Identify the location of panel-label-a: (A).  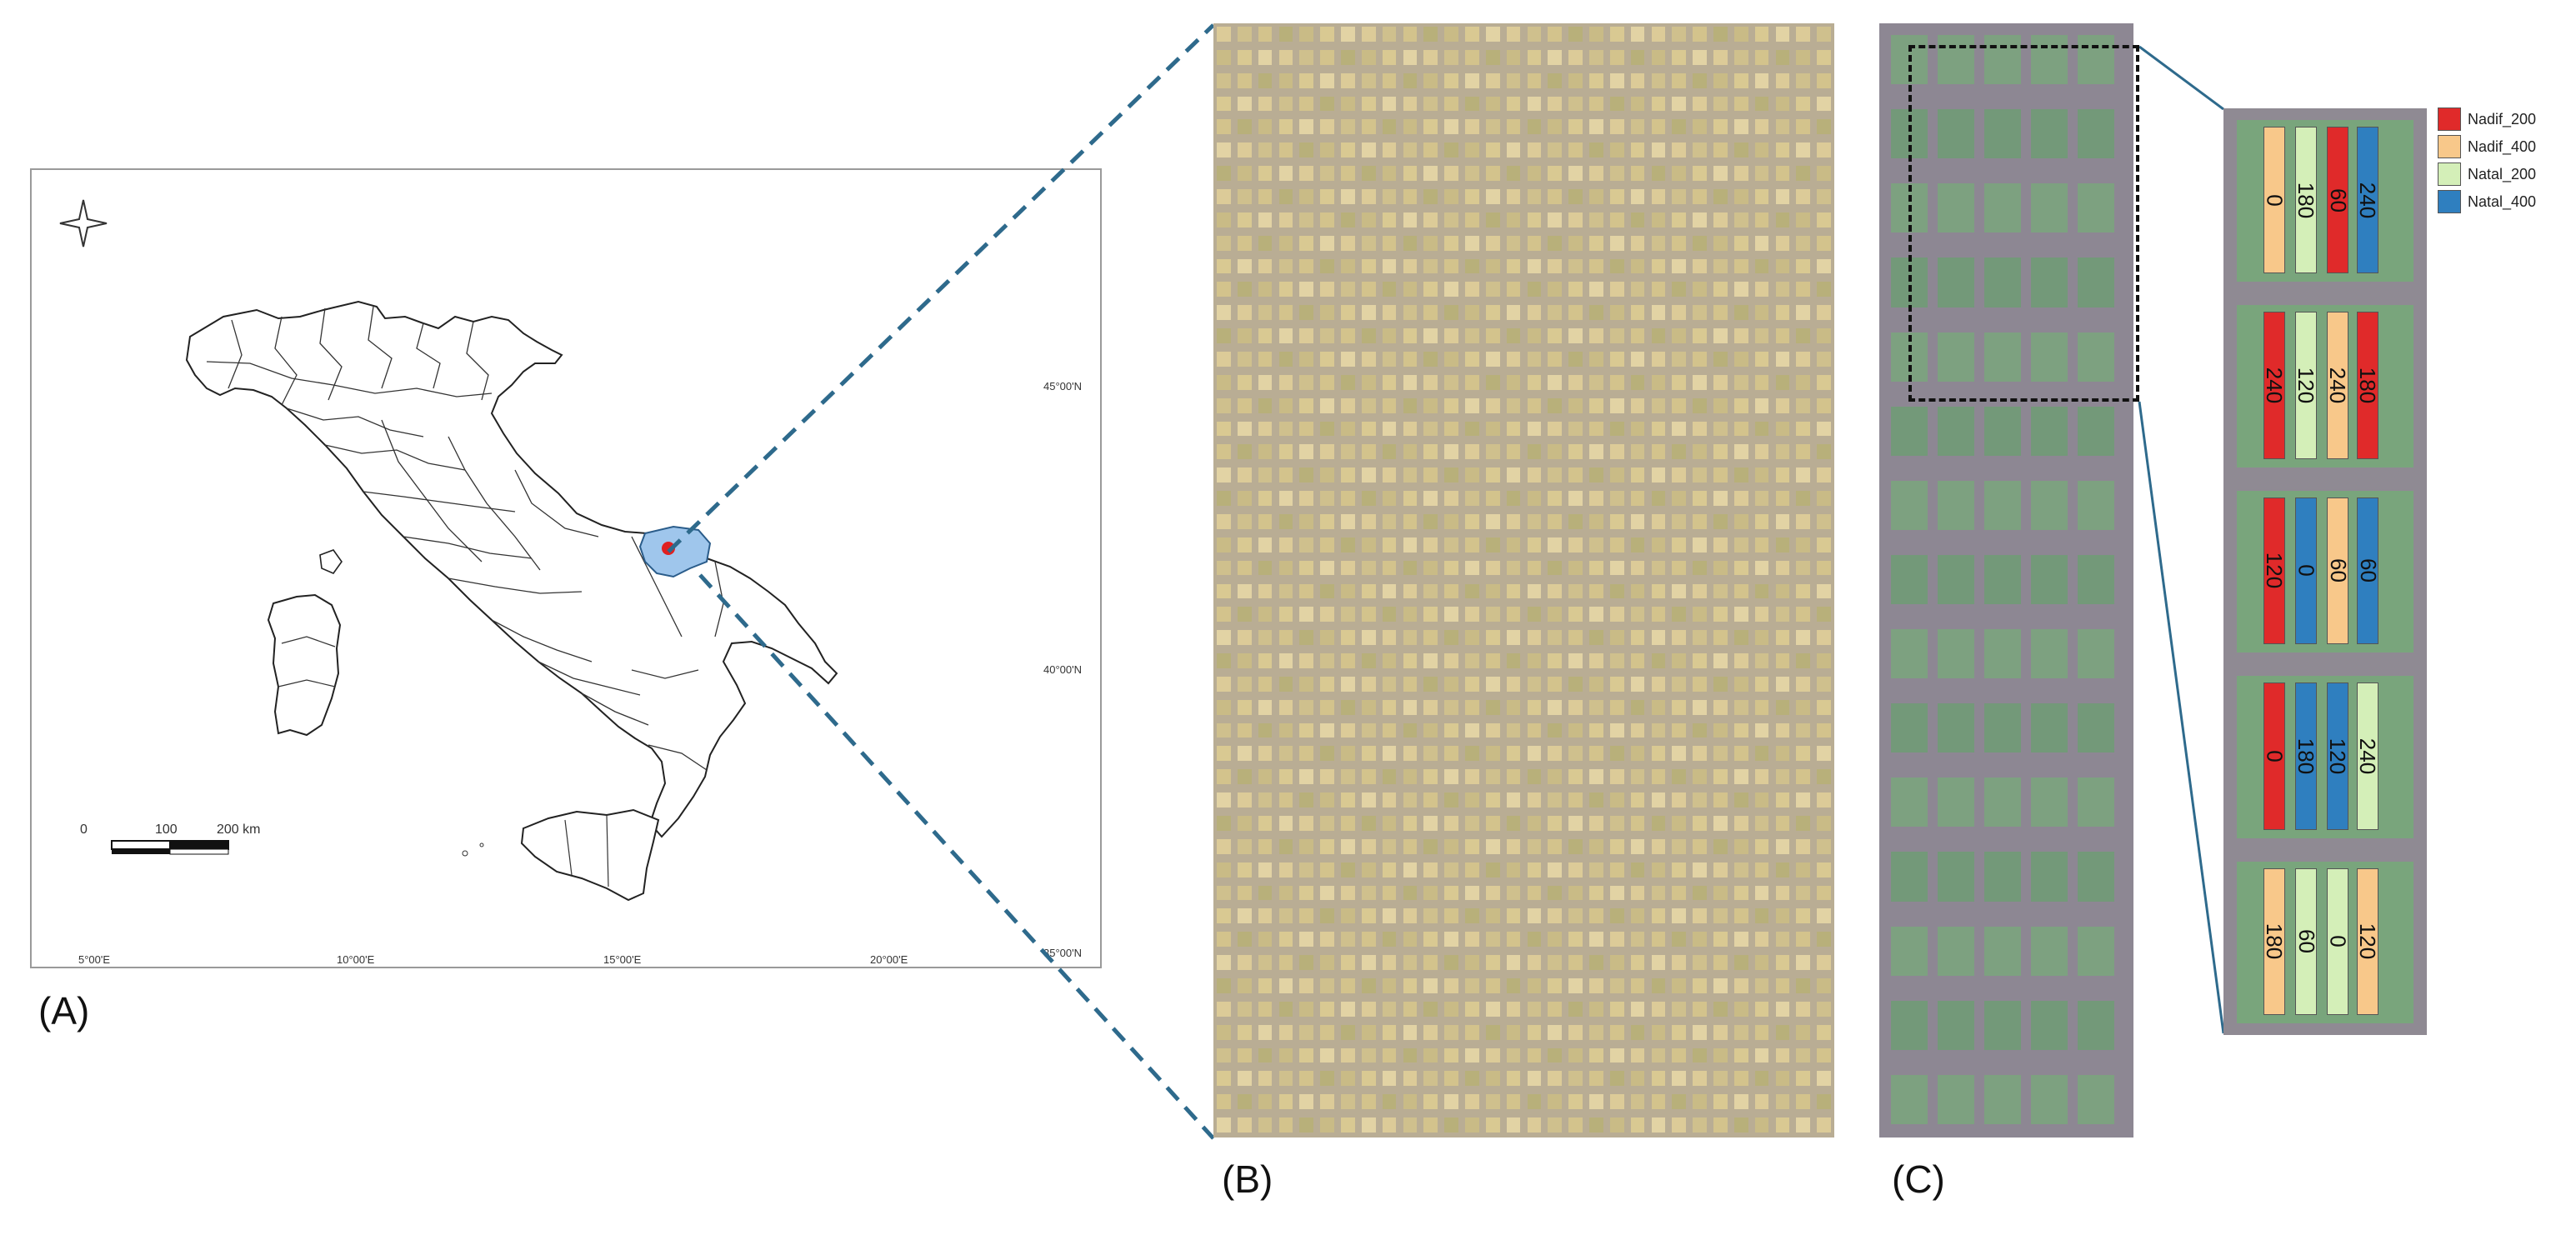
(64, 1010).